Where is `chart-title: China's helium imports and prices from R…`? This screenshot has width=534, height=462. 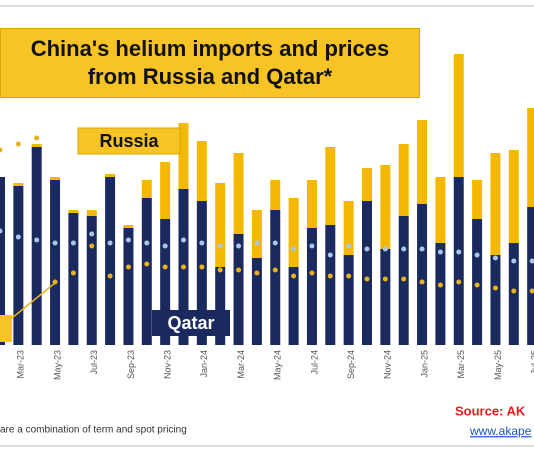 chart-title: China's helium imports and prices from R… is located at coordinates (210, 63).